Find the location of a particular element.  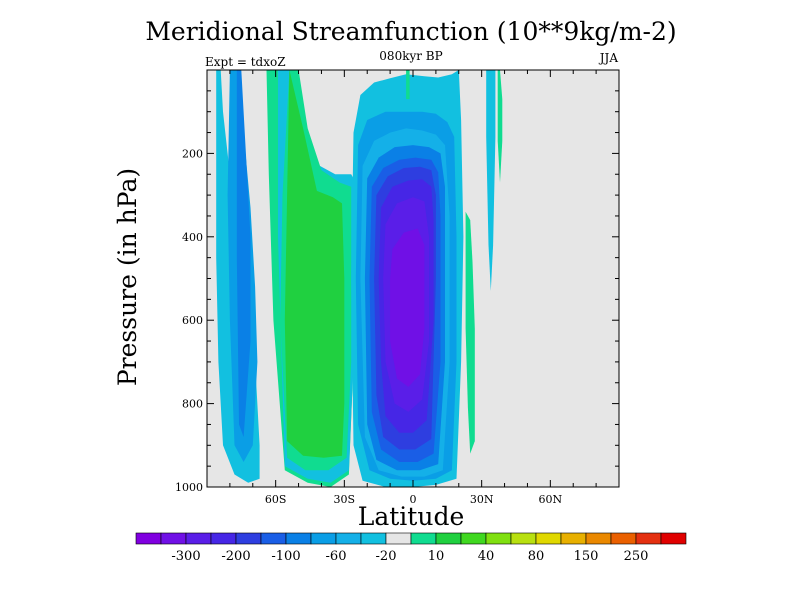

colorbar-label: 80 is located at coordinates (536, 556).